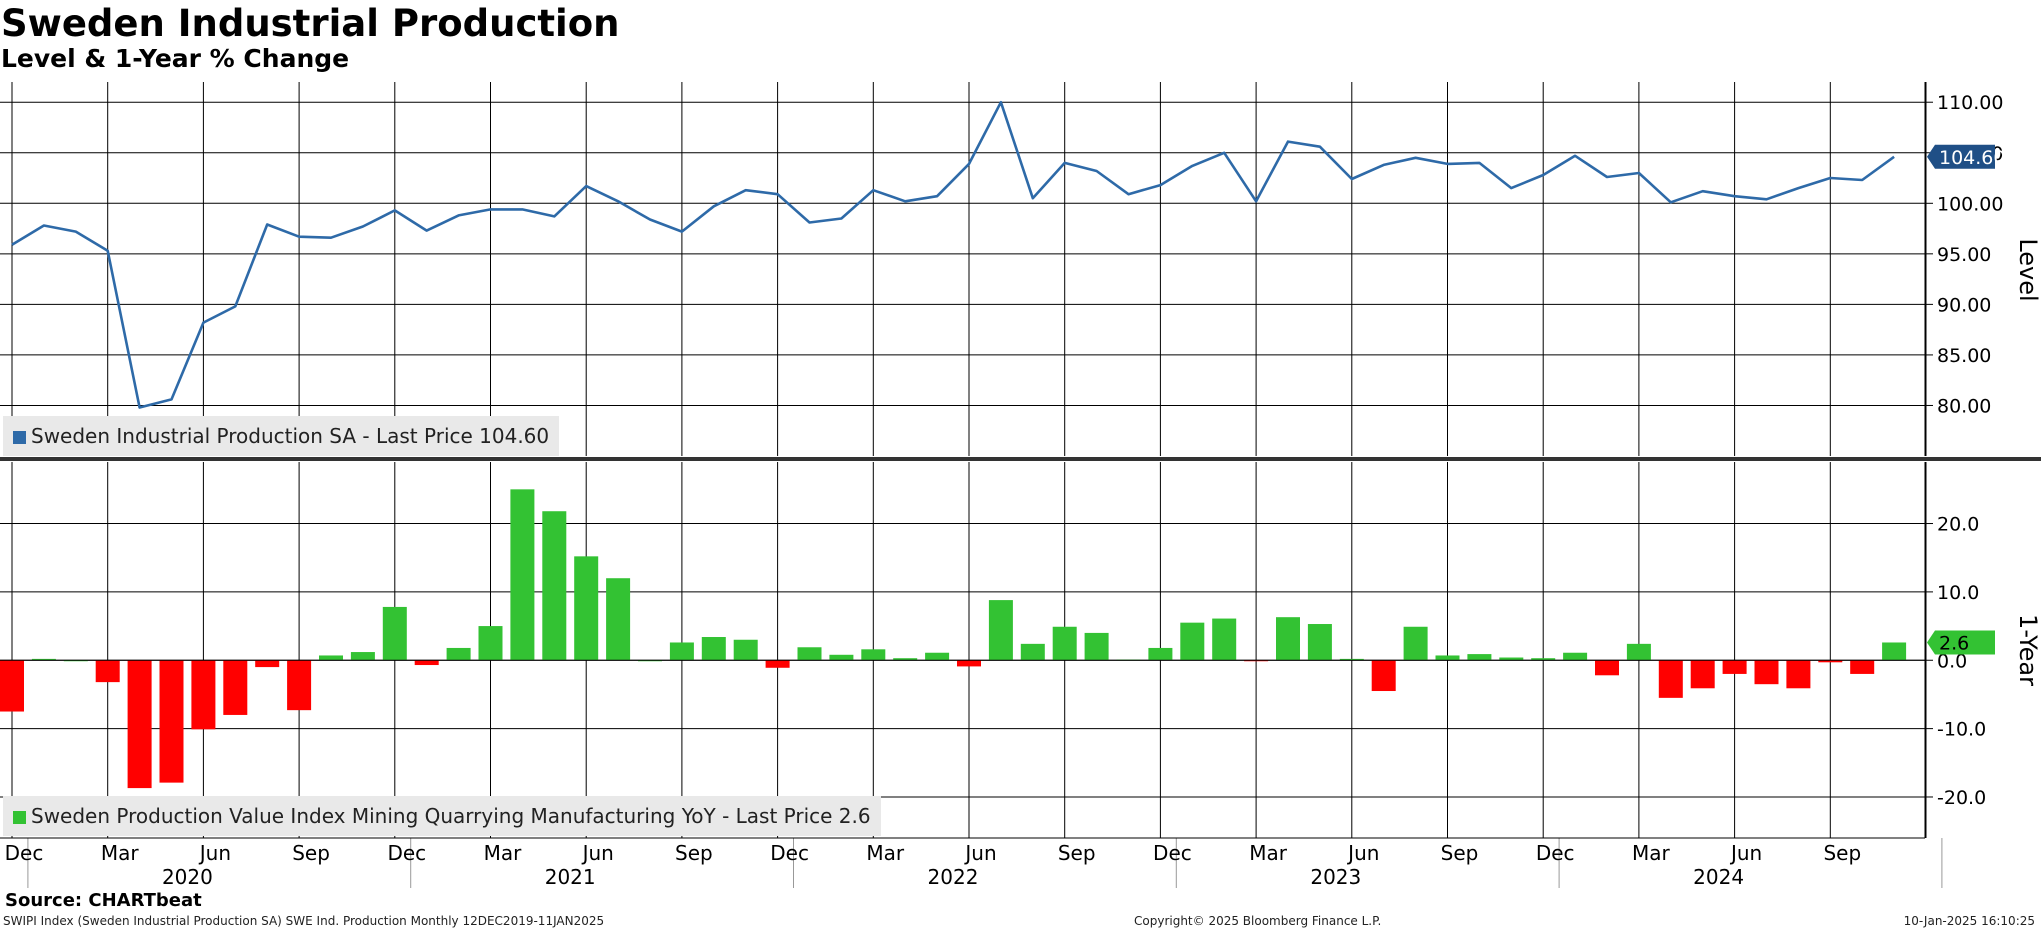  I want to click on y-tick-label: 80.00, so click(1964, 406).